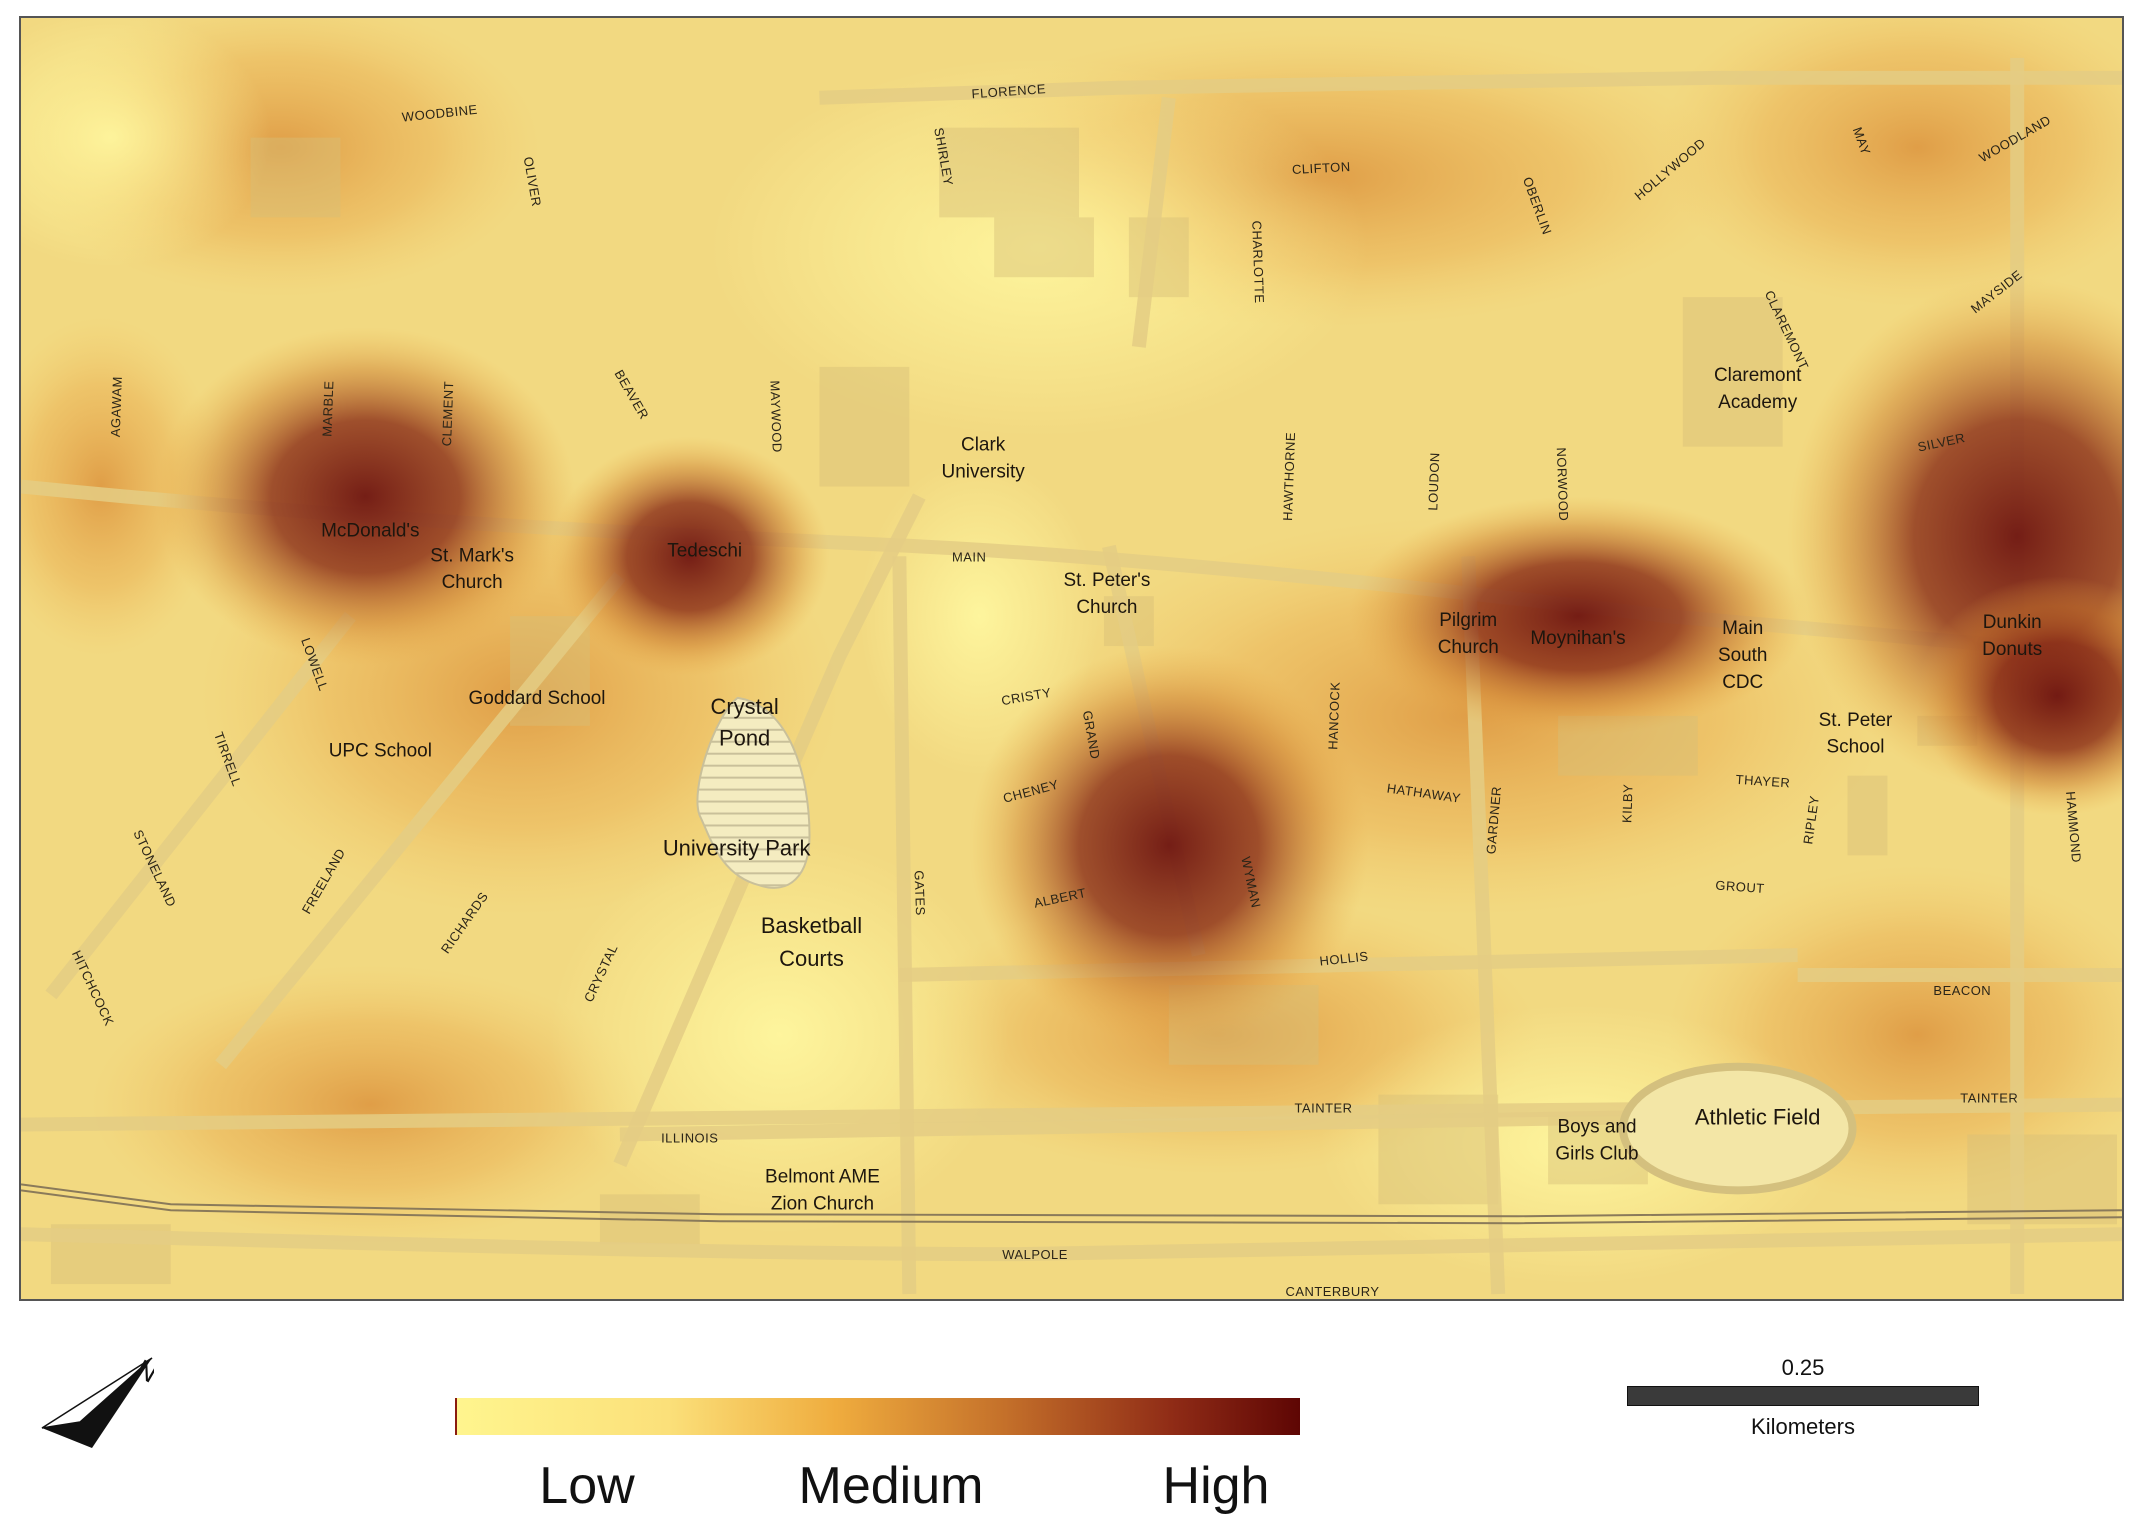  What do you see at coordinates (1493, 819) in the screenshot?
I see `street-label: GARDNER` at bounding box center [1493, 819].